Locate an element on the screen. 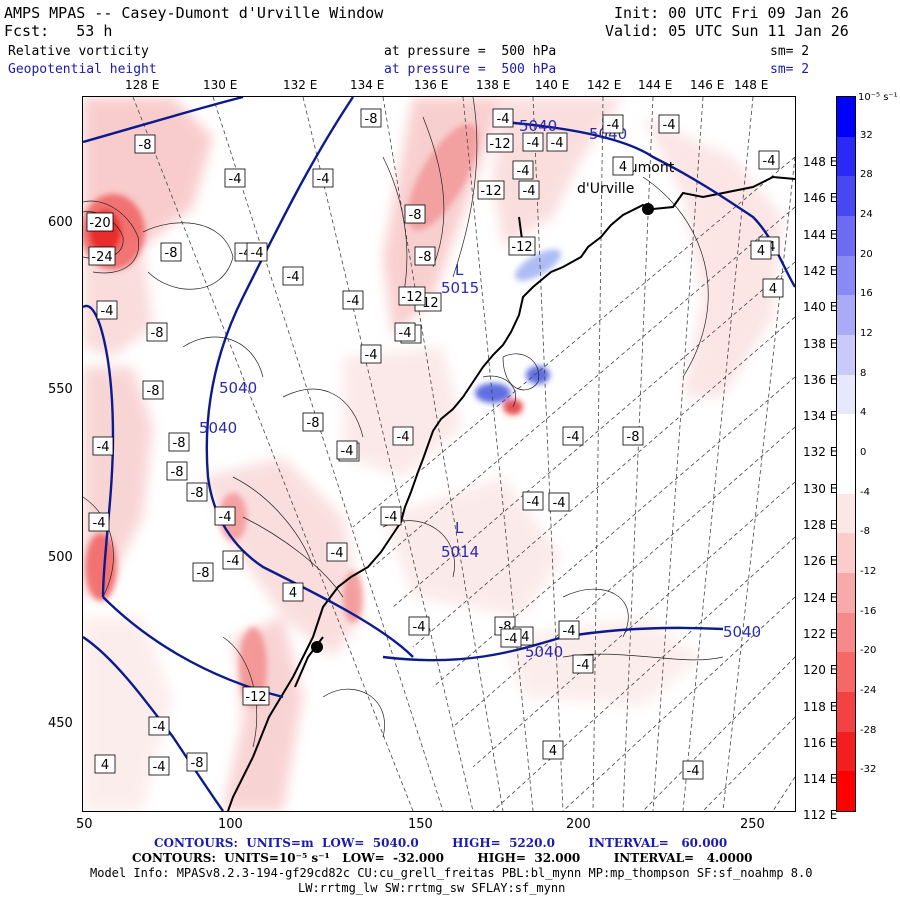 This screenshot has height=900, width=900. longitude-label-top: 138 E is located at coordinates (493, 85).